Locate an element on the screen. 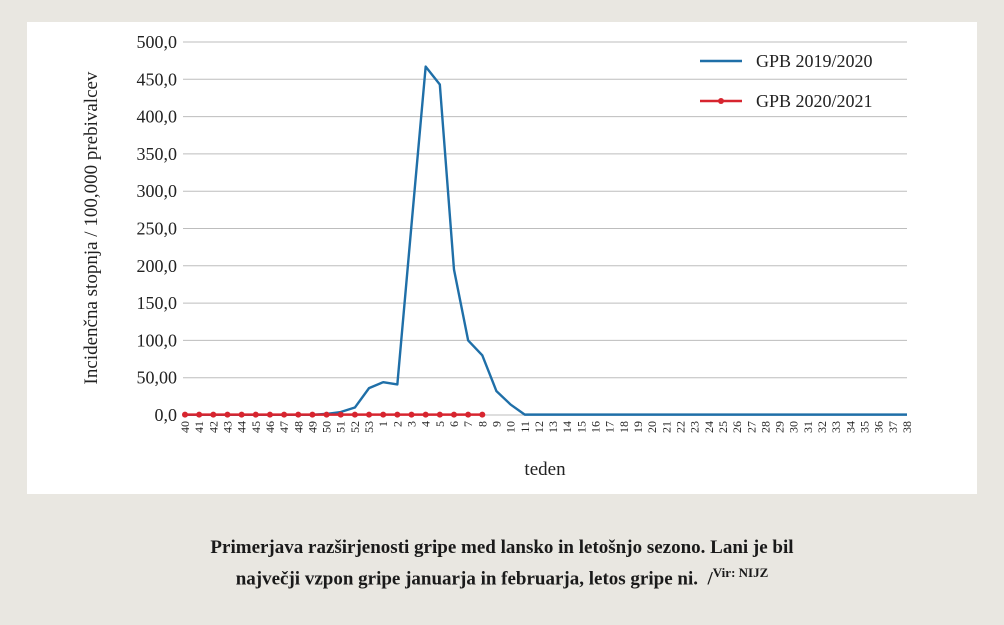 The height and width of the screenshot is (625, 1004). x-tick-label: 17 is located at coordinates (610, 427).